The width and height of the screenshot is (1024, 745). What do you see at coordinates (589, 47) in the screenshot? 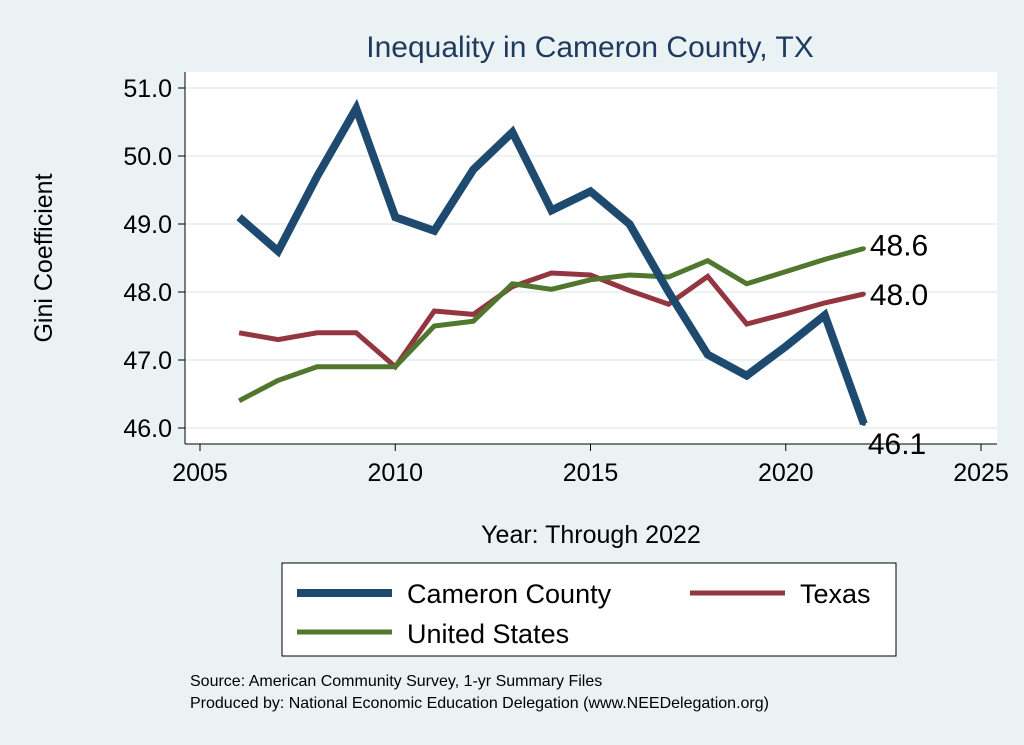
I see `chart-title: Inequality in Cameron County, TX` at bounding box center [589, 47].